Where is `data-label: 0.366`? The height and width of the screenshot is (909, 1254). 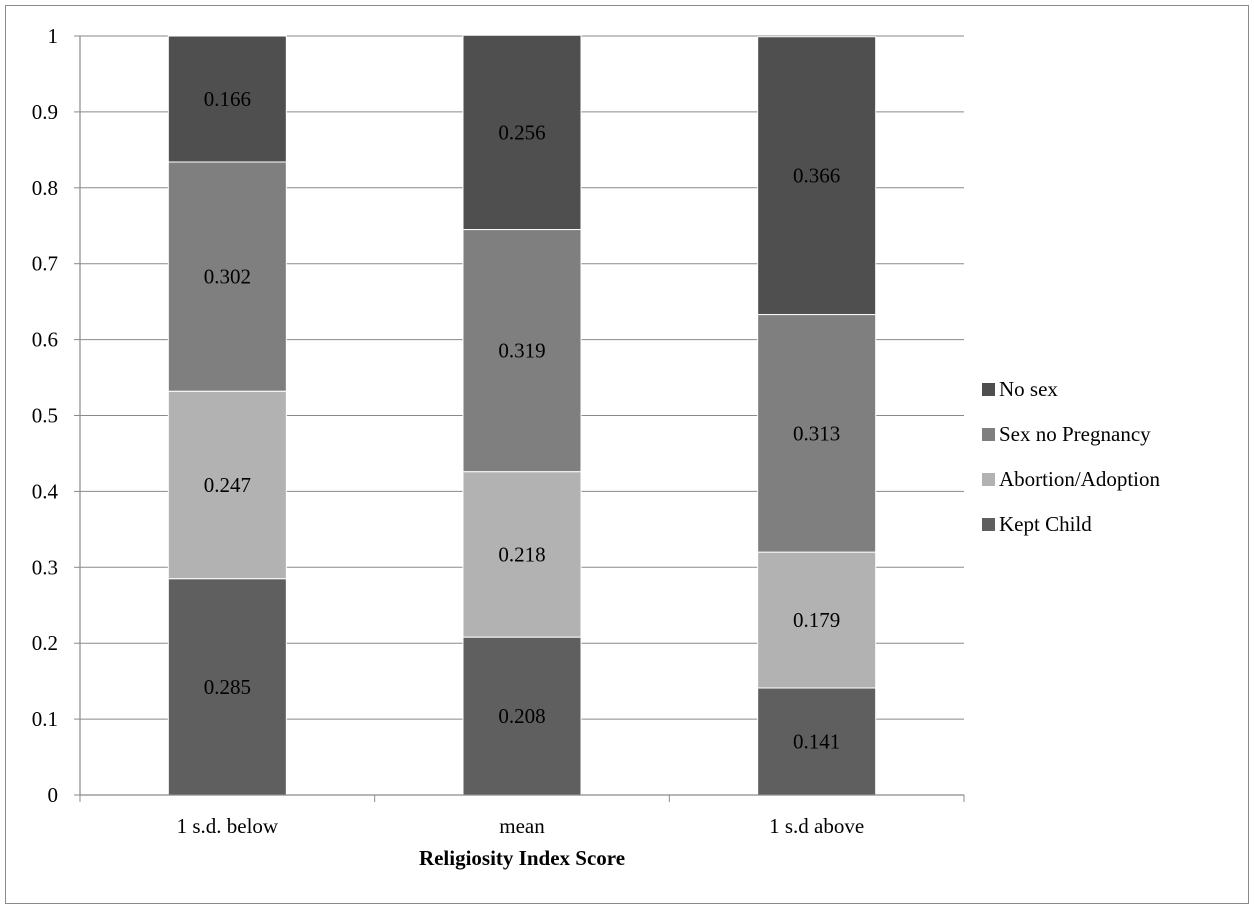
data-label: 0.366 is located at coordinates (816, 176).